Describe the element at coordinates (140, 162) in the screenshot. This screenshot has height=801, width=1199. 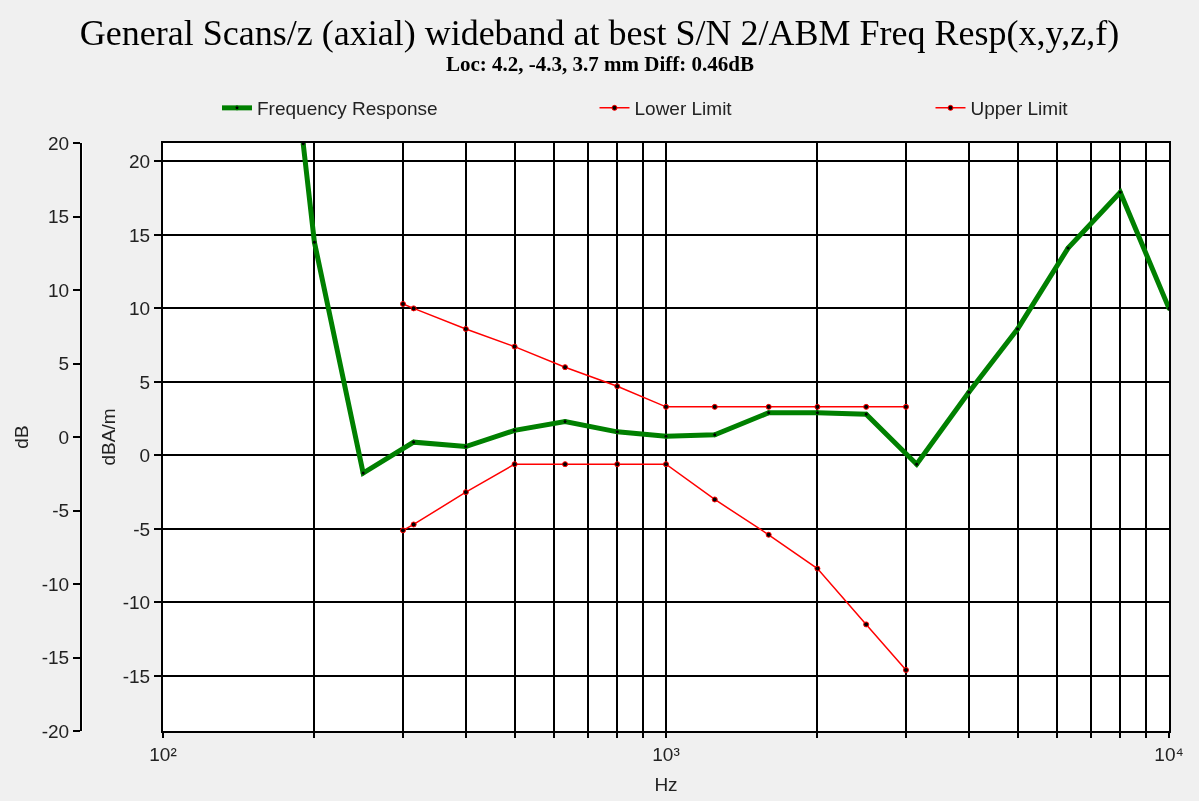
I see `y-tick-label: 20` at that location.